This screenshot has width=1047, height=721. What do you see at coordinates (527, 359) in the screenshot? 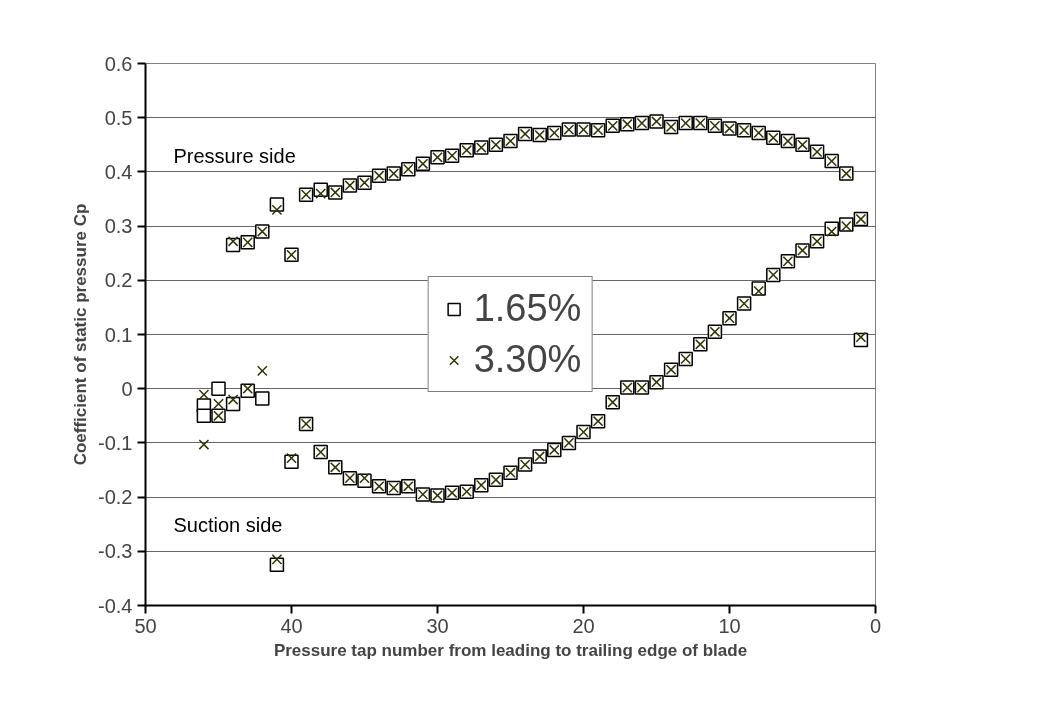
I see `legend-label: 3.30%` at bounding box center [527, 359].